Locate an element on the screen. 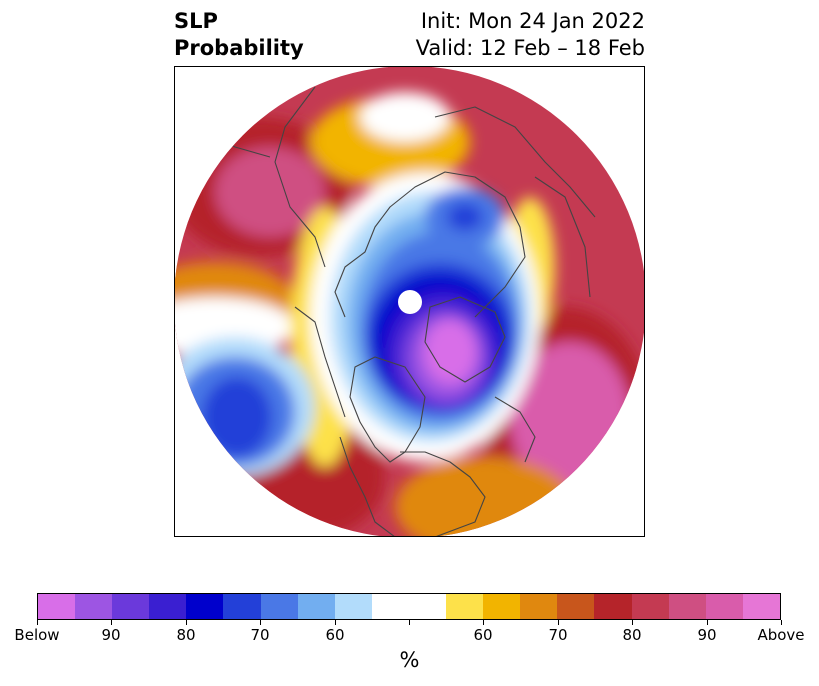 The width and height of the screenshot is (819, 686). valid-range: Valid: 12 Feb – 18 Feb is located at coordinates (530, 48).